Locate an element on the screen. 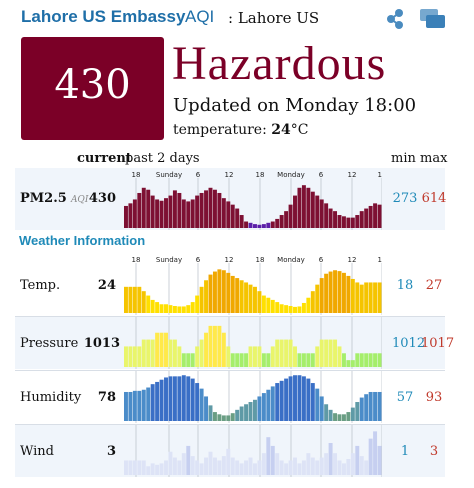  time-tick-label: Sunday is located at coordinates (169, 260).